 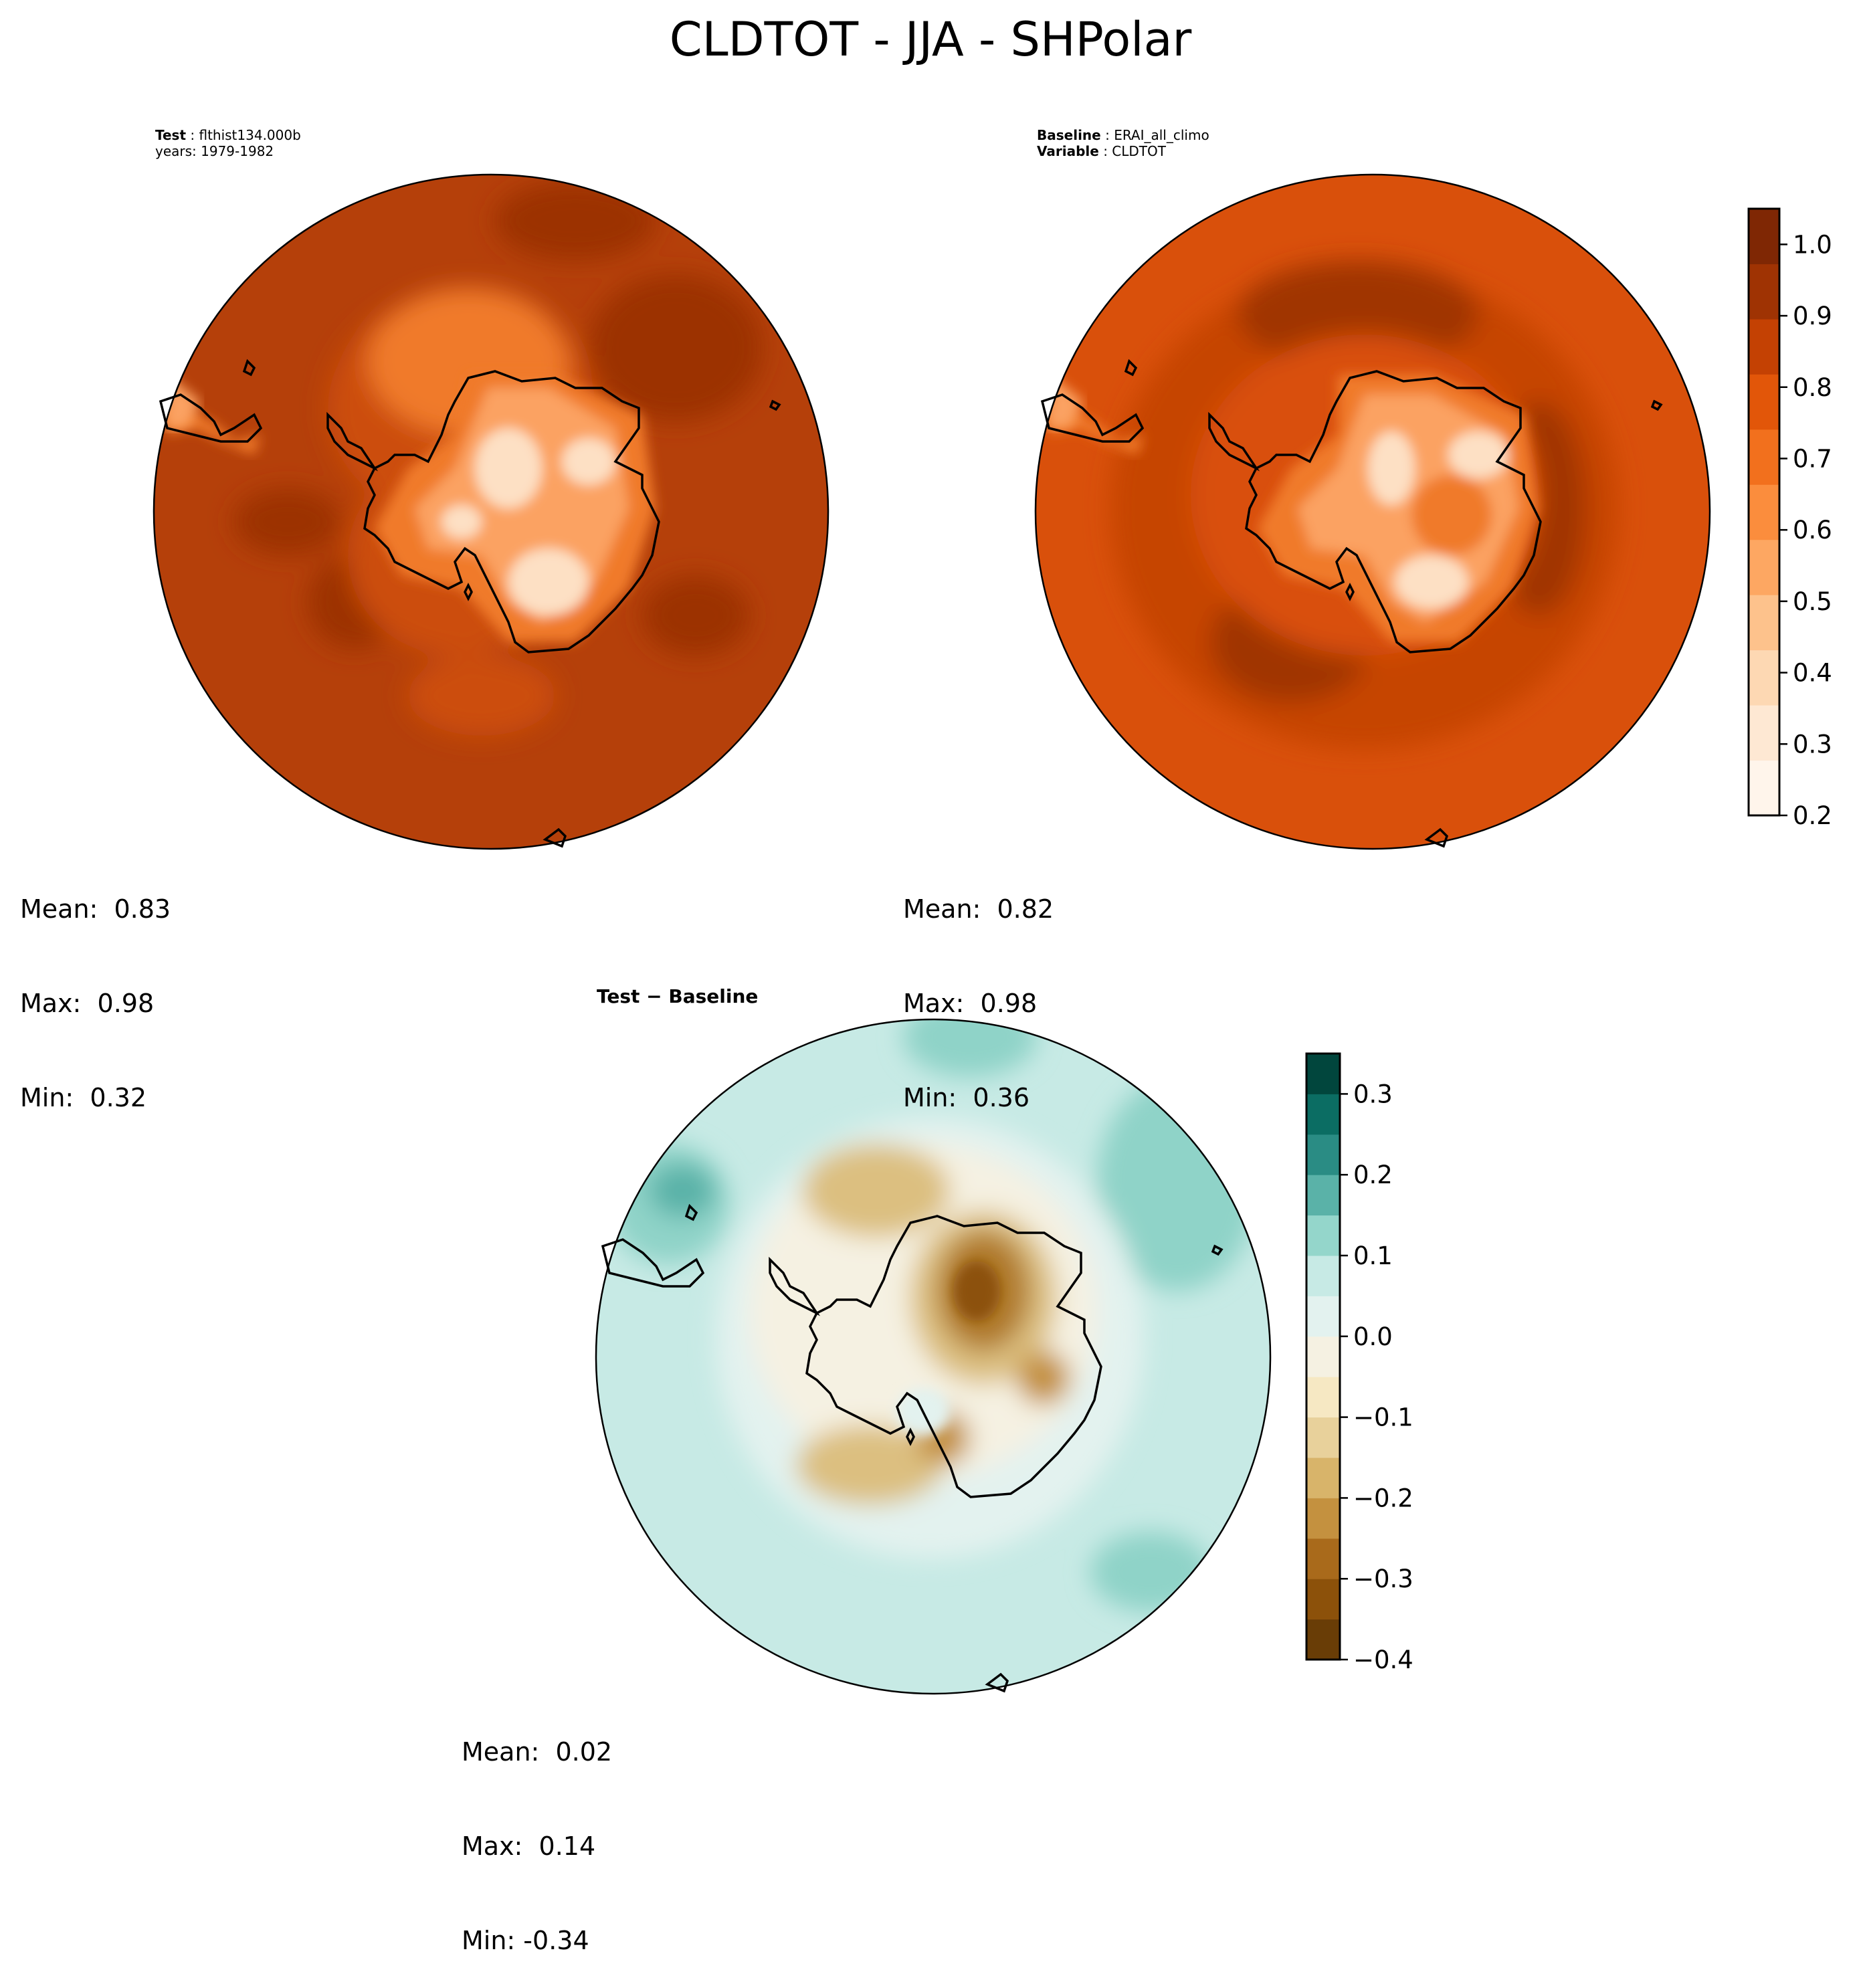 What do you see at coordinates (930, 39) in the screenshot?
I see `figure-title: CLDTOT - JJA - SHPolar` at bounding box center [930, 39].